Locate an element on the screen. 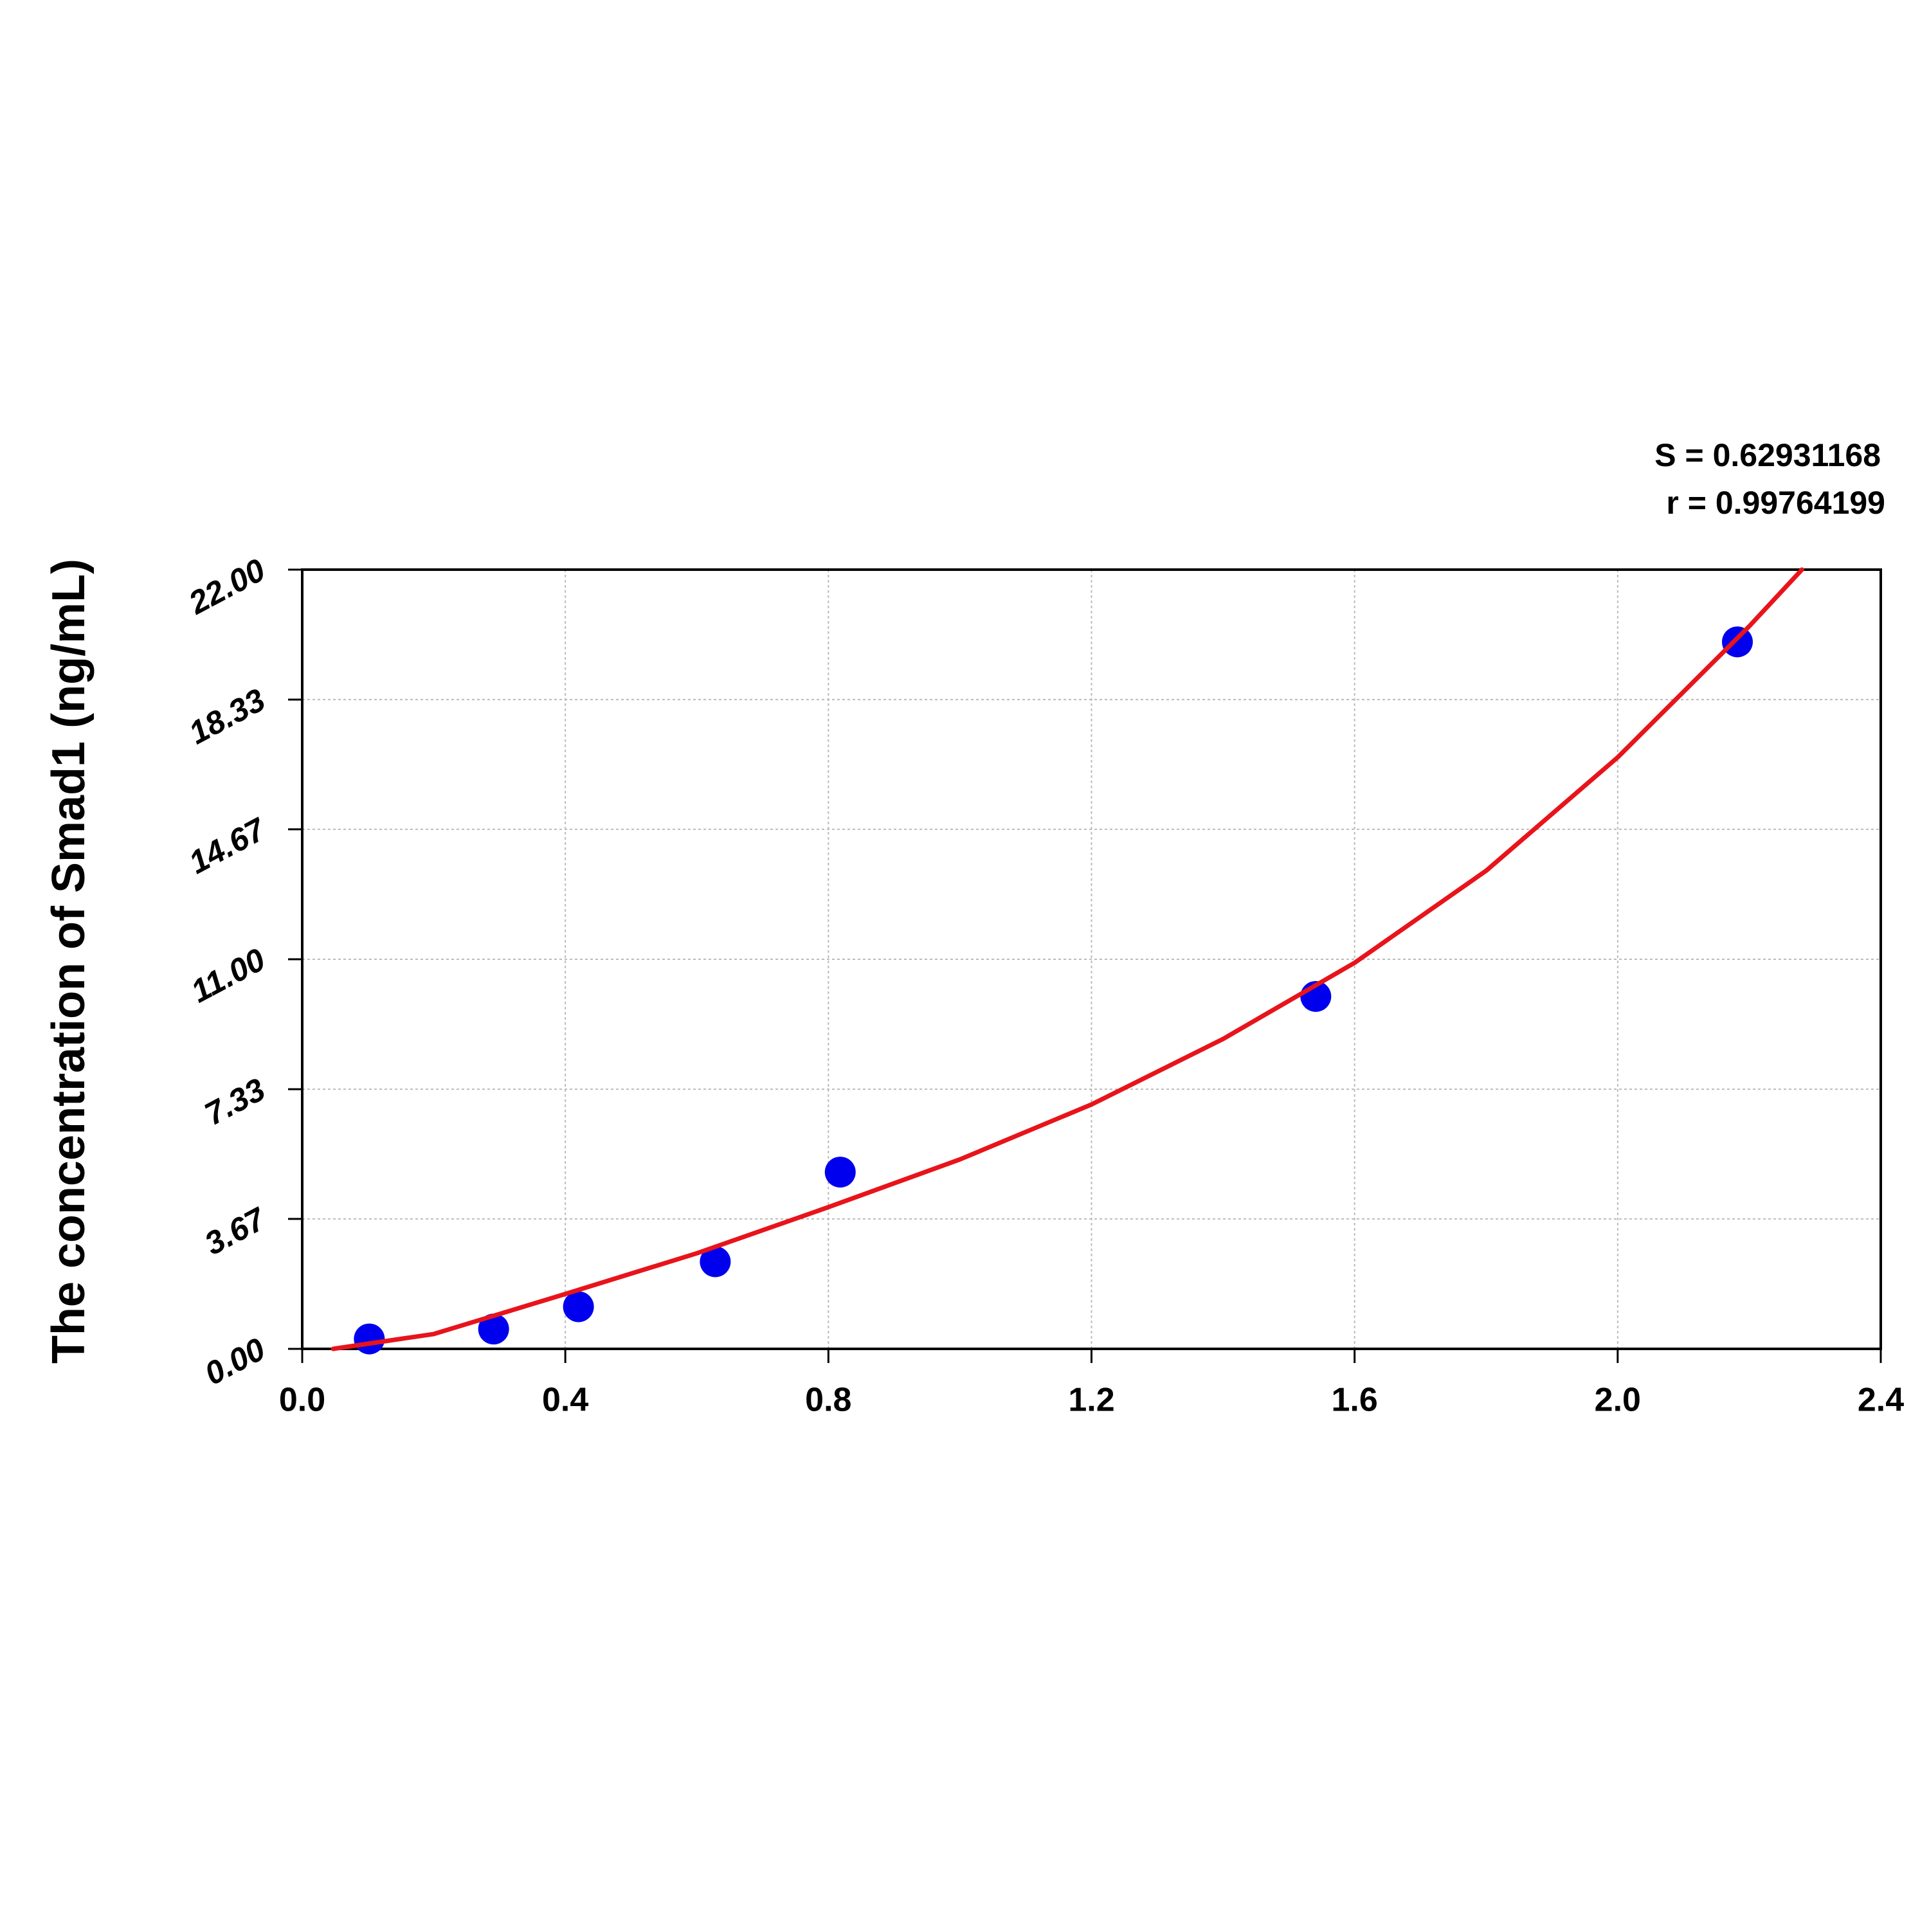 The height and width of the screenshot is (1932, 1929). x-tick-label: 1.2 is located at coordinates (1091, 1400).